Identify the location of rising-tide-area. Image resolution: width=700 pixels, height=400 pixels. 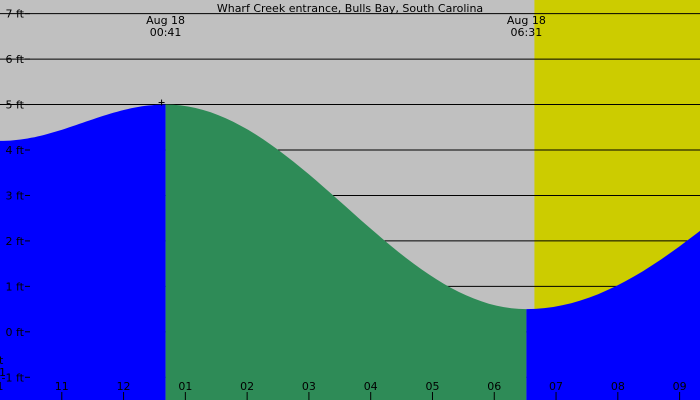
(613, 315).